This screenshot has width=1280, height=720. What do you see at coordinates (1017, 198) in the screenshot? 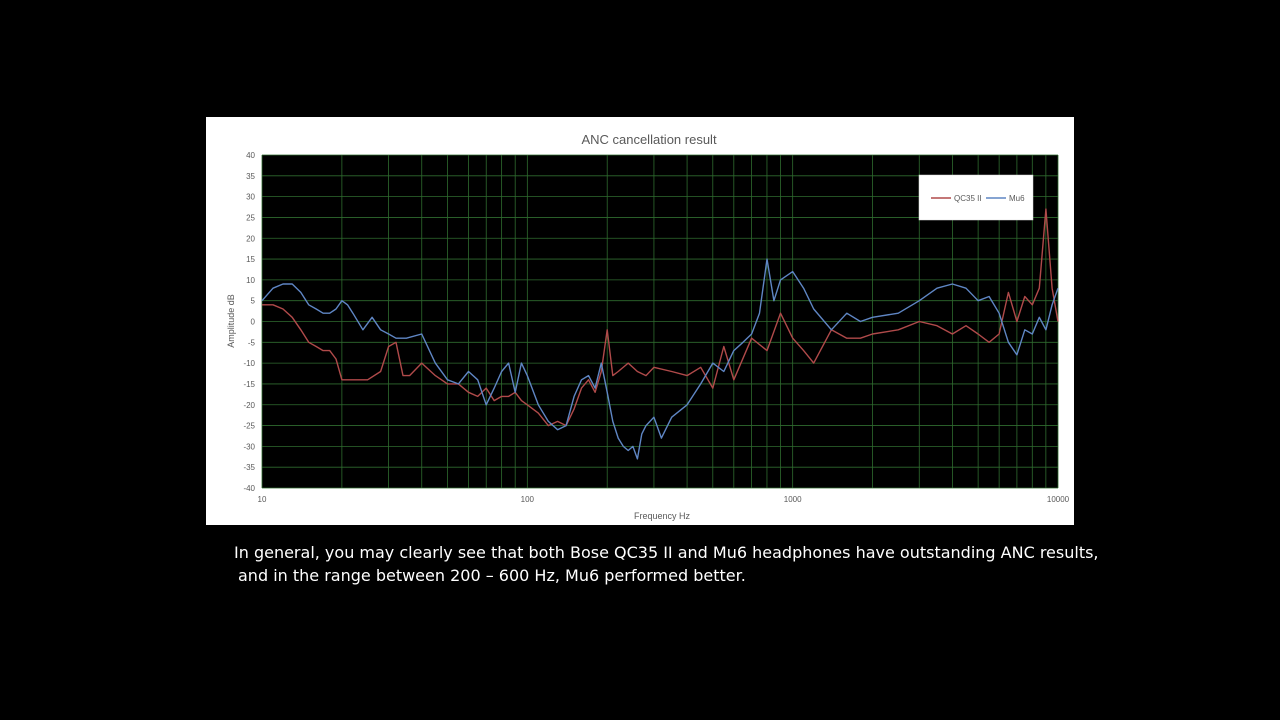
I see `legend-label-mu6: Mu6` at bounding box center [1017, 198].